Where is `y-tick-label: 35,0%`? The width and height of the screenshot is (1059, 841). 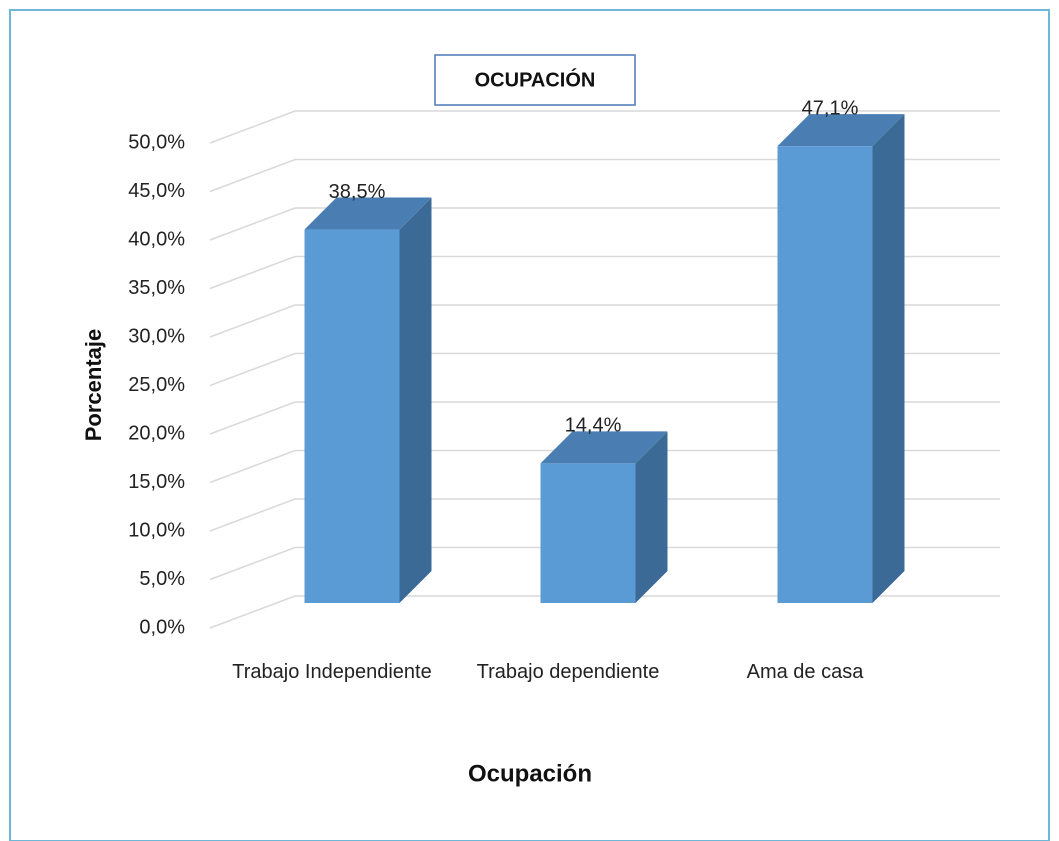
y-tick-label: 35,0% is located at coordinates (156, 288).